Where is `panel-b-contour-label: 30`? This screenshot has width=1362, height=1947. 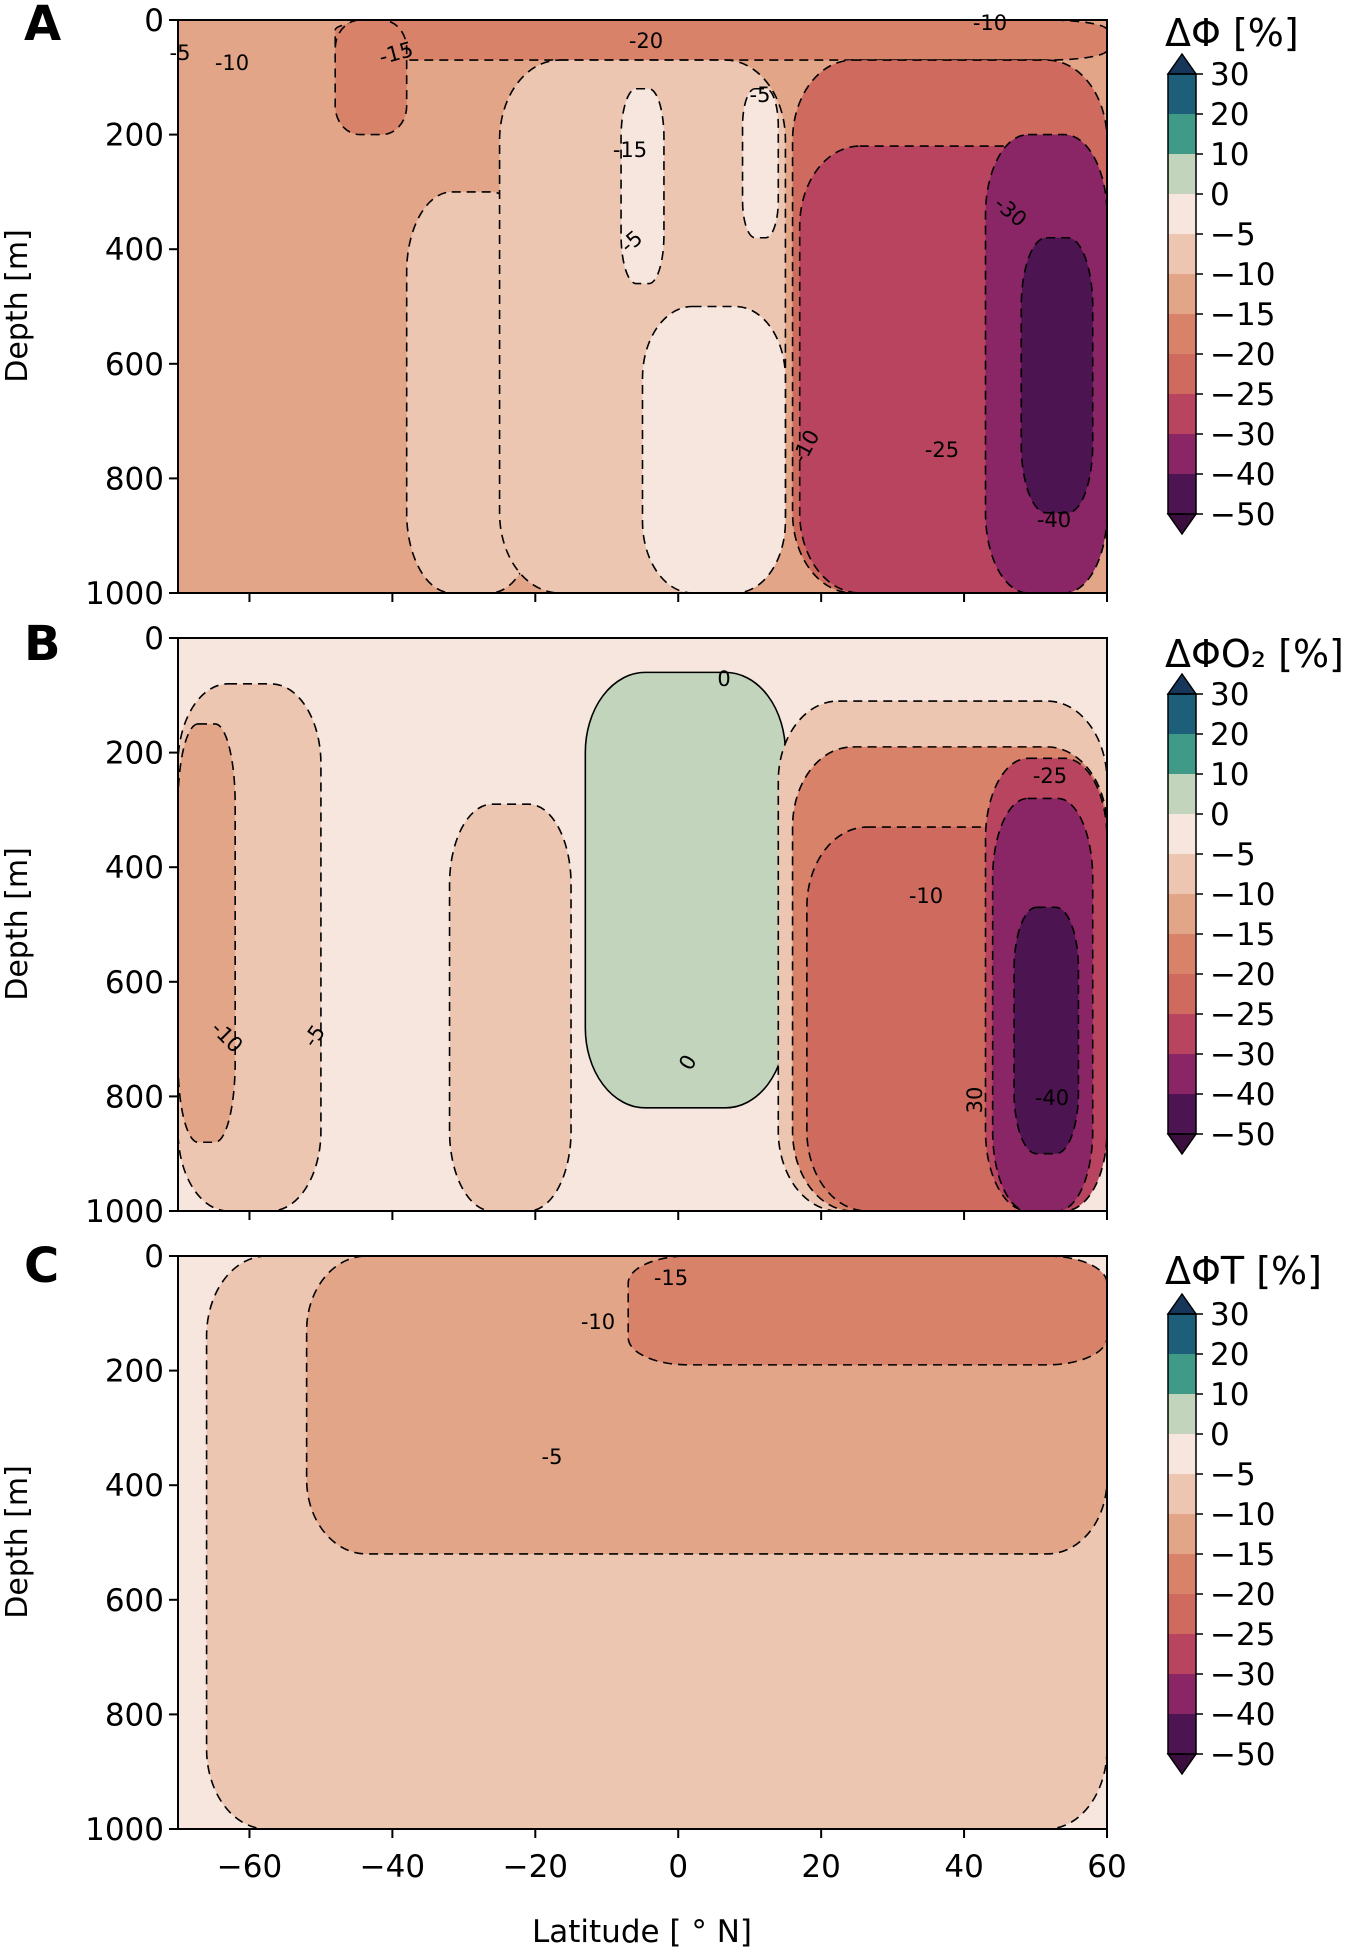 panel-b-contour-label: 30 is located at coordinates (975, 1100).